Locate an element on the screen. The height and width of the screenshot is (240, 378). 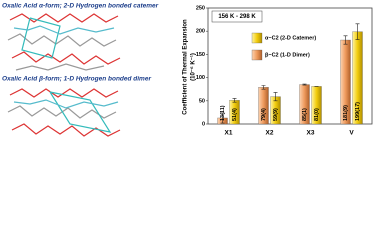
value-label: 13(11) is located at coordinates (223, 113).